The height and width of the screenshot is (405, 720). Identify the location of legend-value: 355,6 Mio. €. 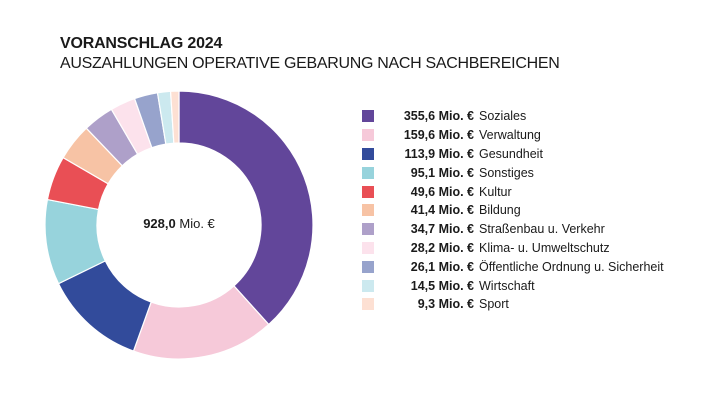
(438, 116).